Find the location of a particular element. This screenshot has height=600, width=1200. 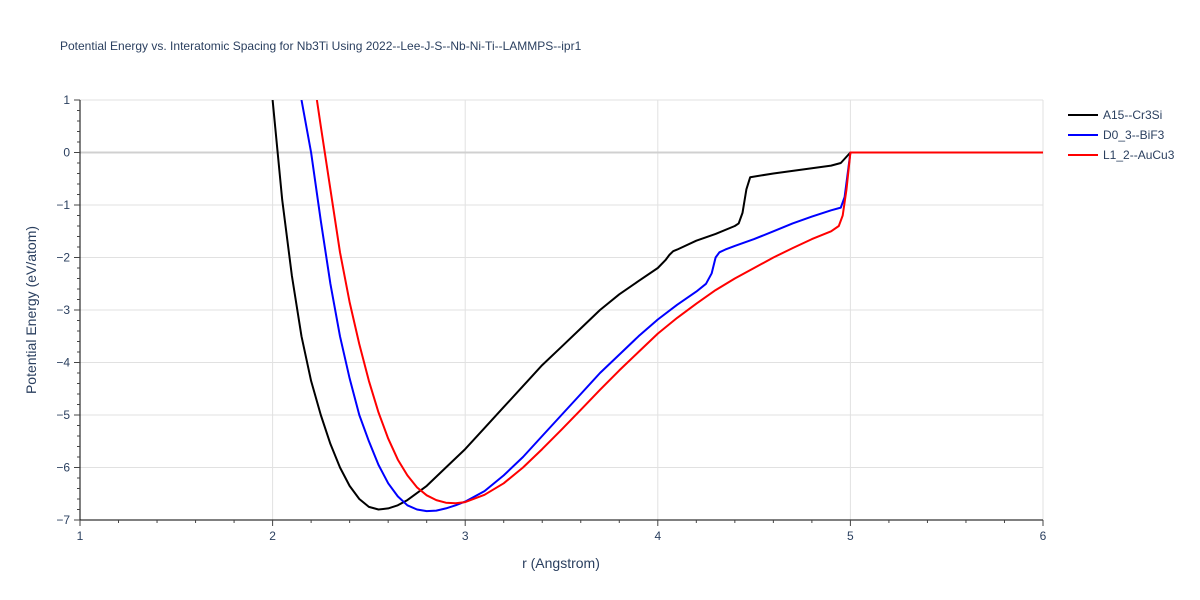

y-tick-label: 0 is located at coordinates (66, 153).